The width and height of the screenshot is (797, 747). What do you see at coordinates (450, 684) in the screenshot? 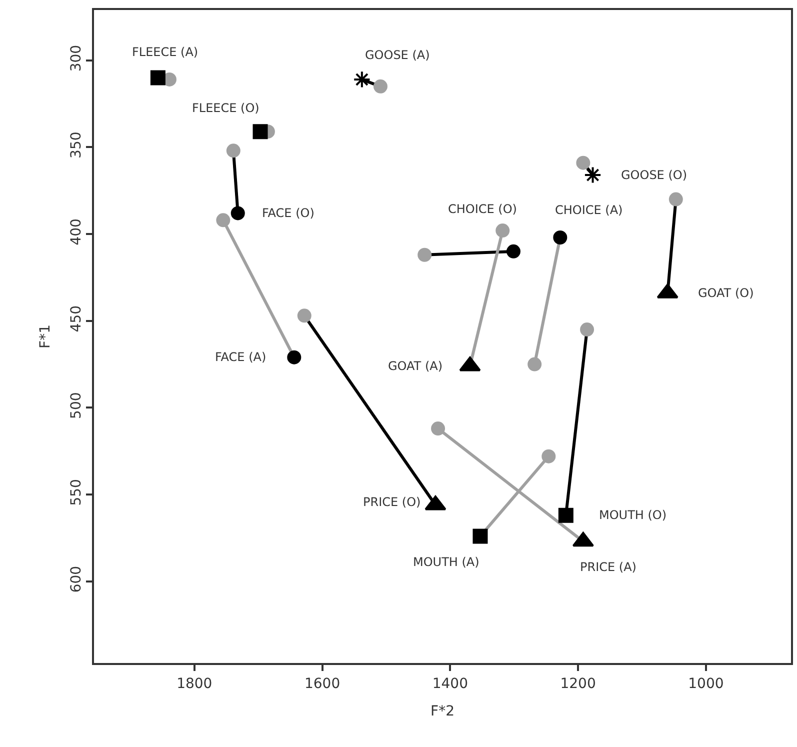
I see `x-tick-label: 1400` at bounding box center [450, 684].